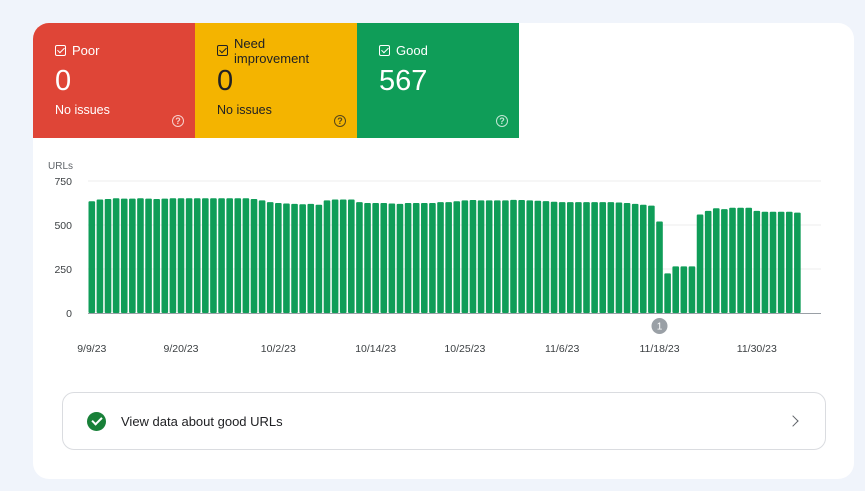 Image resolution: width=865 pixels, height=491 pixels. I want to click on poor-tile: Poor 0 No issues ?, so click(114, 80).